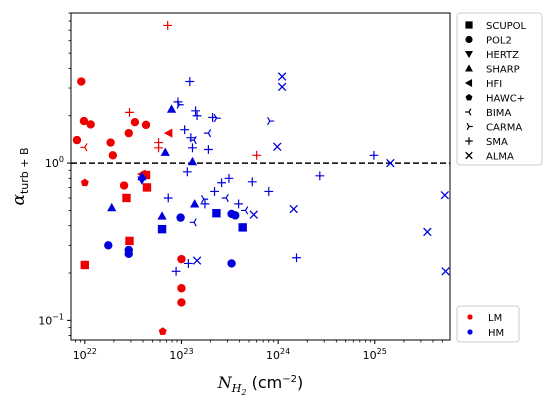  I want to click on y-axis-title: αturb + B, so click(20, 176).